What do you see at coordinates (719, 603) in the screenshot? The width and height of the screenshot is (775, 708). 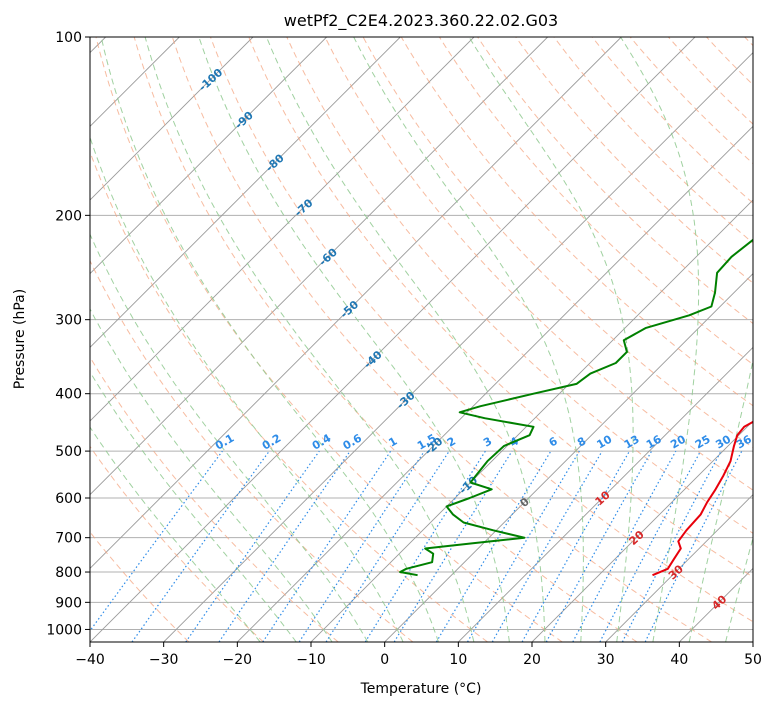 I see `dry-adiabat-label: 40` at bounding box center [719, 603].